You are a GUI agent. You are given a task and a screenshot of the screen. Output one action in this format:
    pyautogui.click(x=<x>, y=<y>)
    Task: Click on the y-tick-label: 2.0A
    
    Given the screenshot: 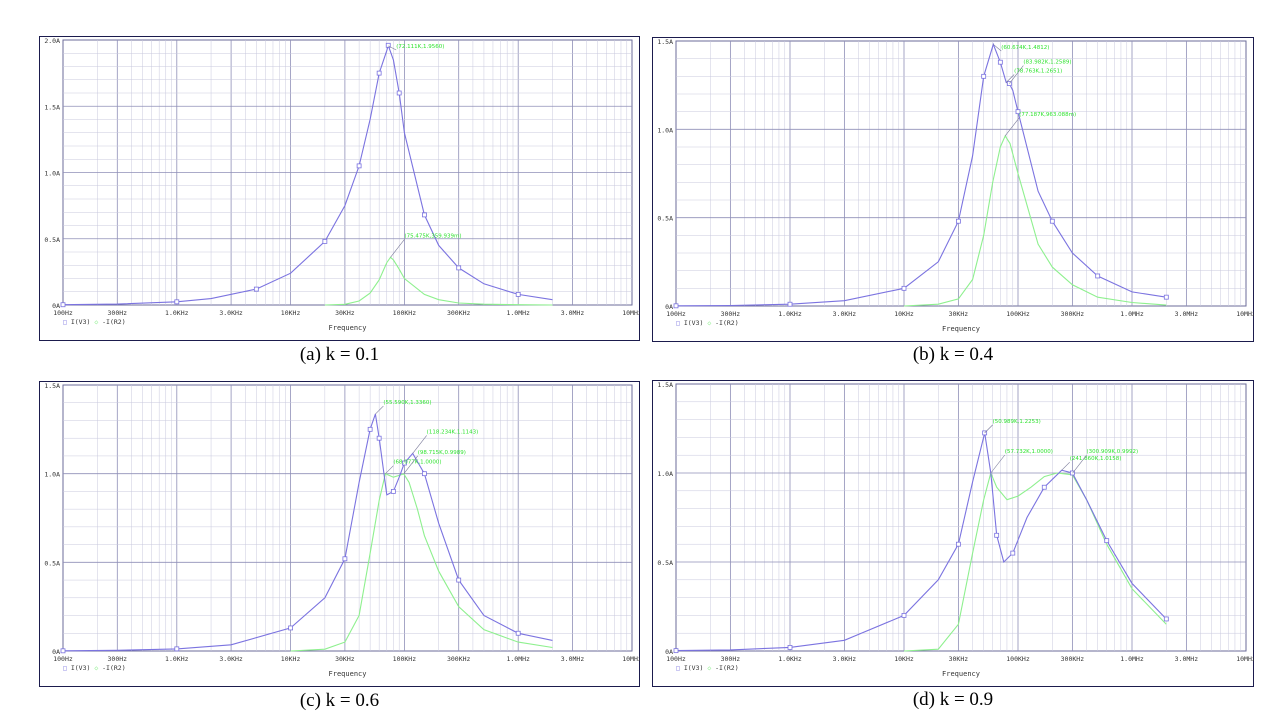 What is the action you would take?
    pyautogui.click(x=52, y=41)
    